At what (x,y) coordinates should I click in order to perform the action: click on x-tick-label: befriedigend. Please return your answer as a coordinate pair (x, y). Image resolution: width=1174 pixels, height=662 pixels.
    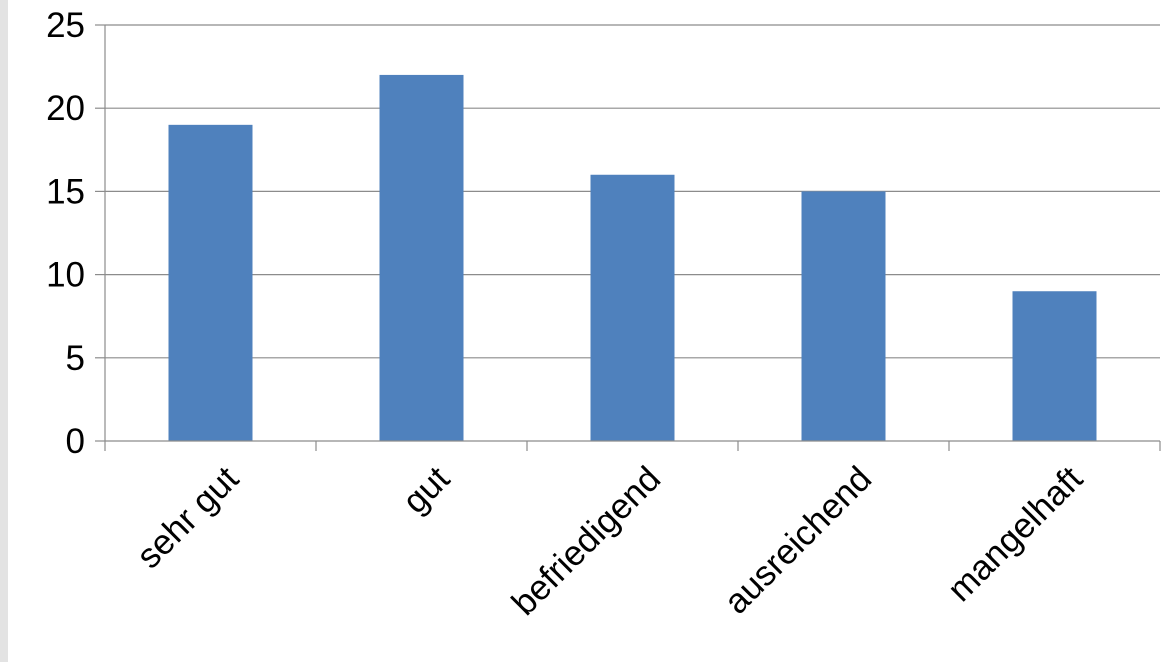
    Looking at the image, I should click on (586, 541).